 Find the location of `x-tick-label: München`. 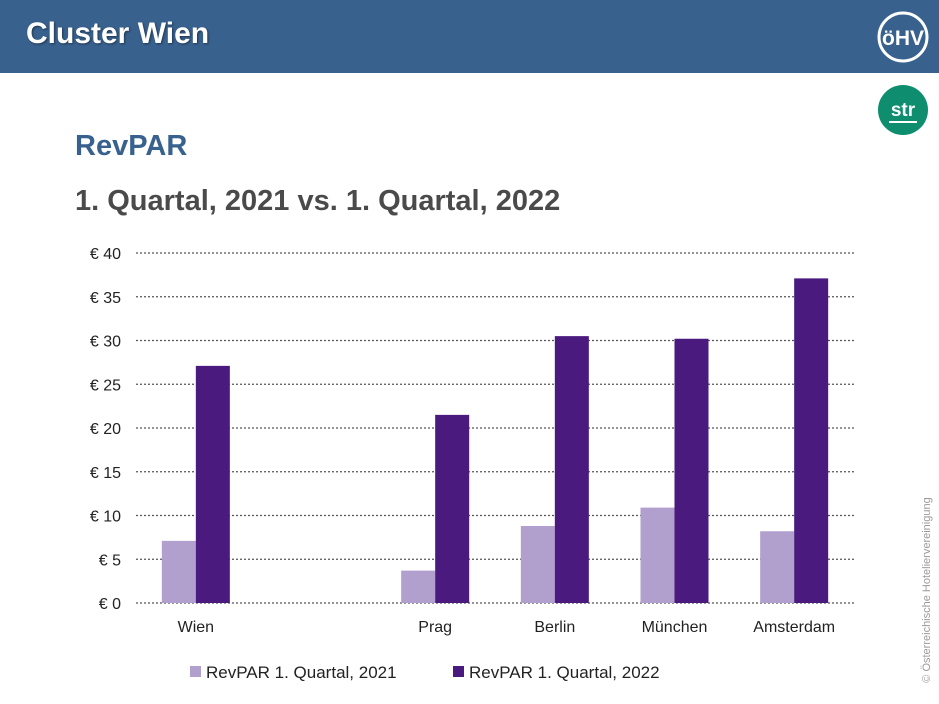

x-tick-label: München is located at coordinates (675, 627).